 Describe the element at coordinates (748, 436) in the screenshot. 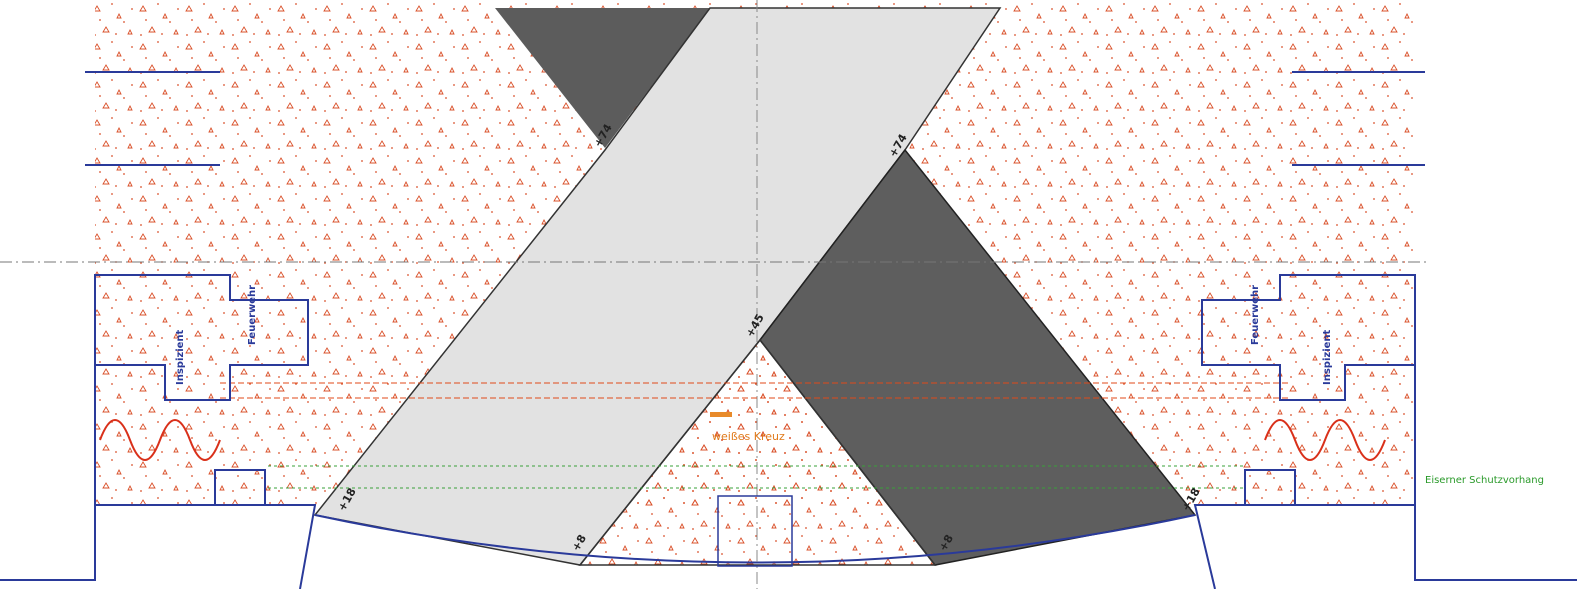

I see `marker-label: weißes Kreuz` at that location.